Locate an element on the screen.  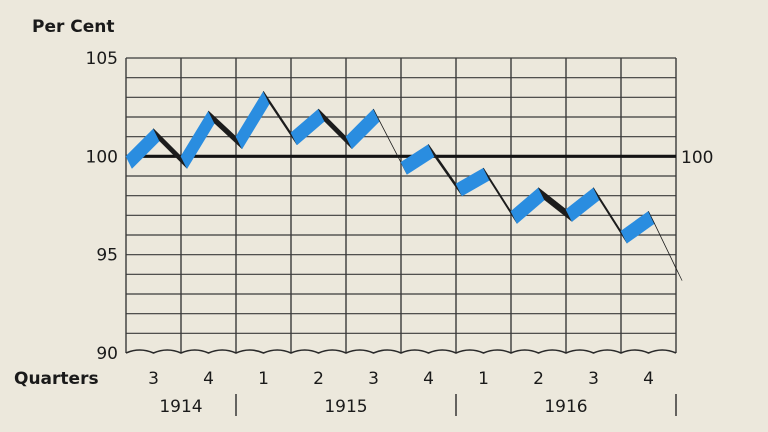
y-tick-label: 95 is located at coordinates (107, 256).